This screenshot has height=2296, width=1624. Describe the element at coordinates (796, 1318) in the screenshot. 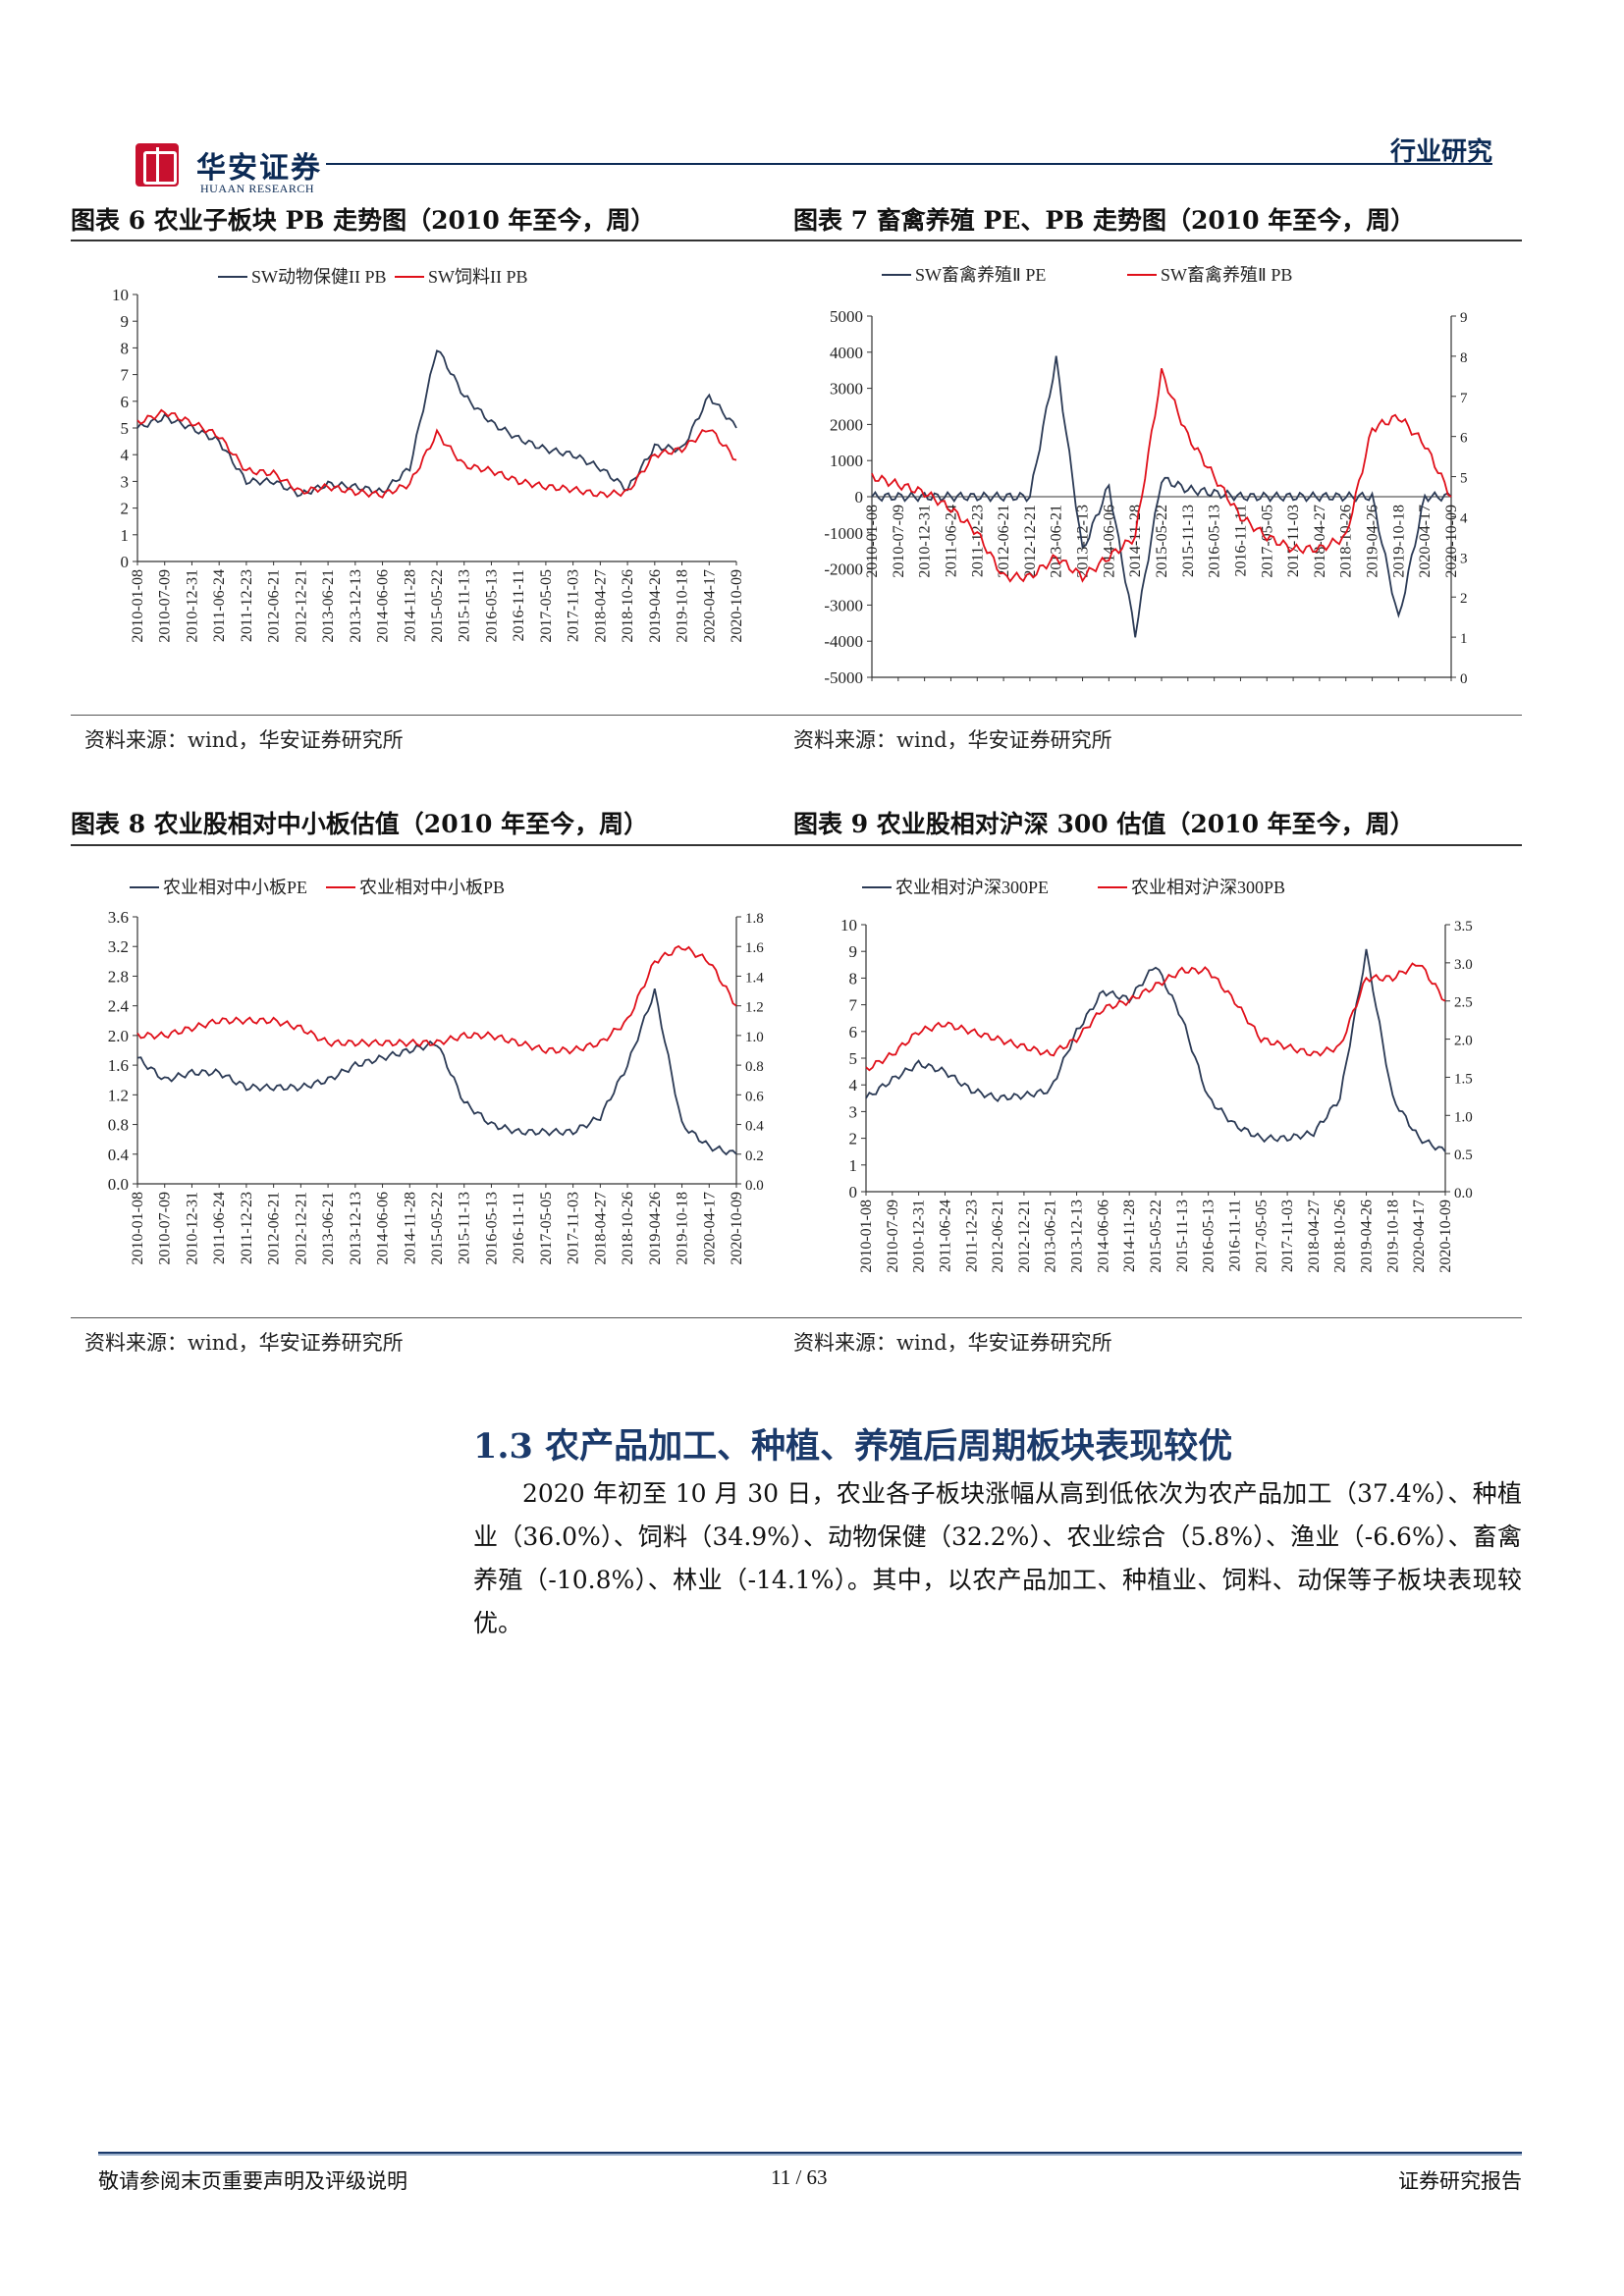

I see `row2-bottom-rule` at that location.